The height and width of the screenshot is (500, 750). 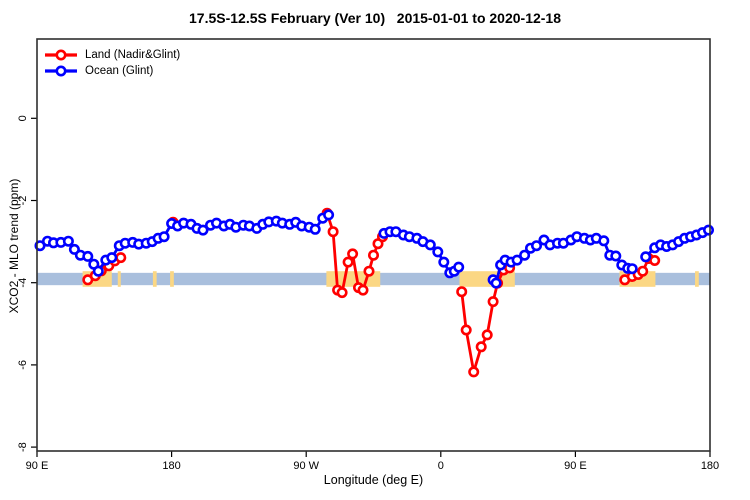 I want to click on legend-item-land: Land (Nadir&Glint), so click(x=112, y=55).